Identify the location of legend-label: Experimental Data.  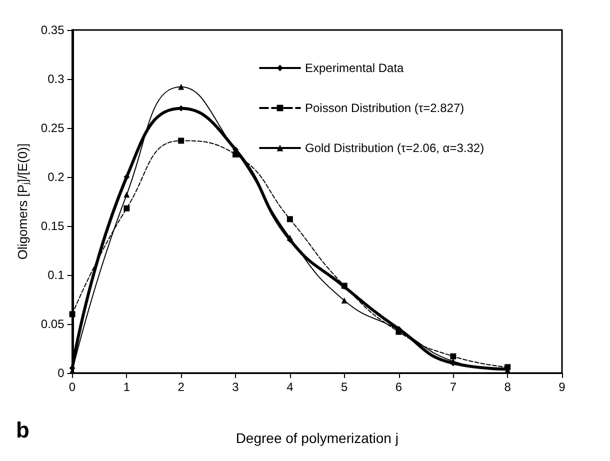
(354, 68).